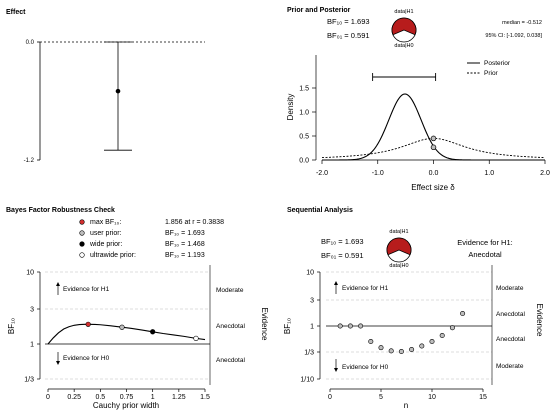 Image resolution: width=550 pixels, height=413 pixels. I want to click on rb-x-ticks: 0 0.25 0.5 0.75 1 1.25 1.5, so click(128, 395).